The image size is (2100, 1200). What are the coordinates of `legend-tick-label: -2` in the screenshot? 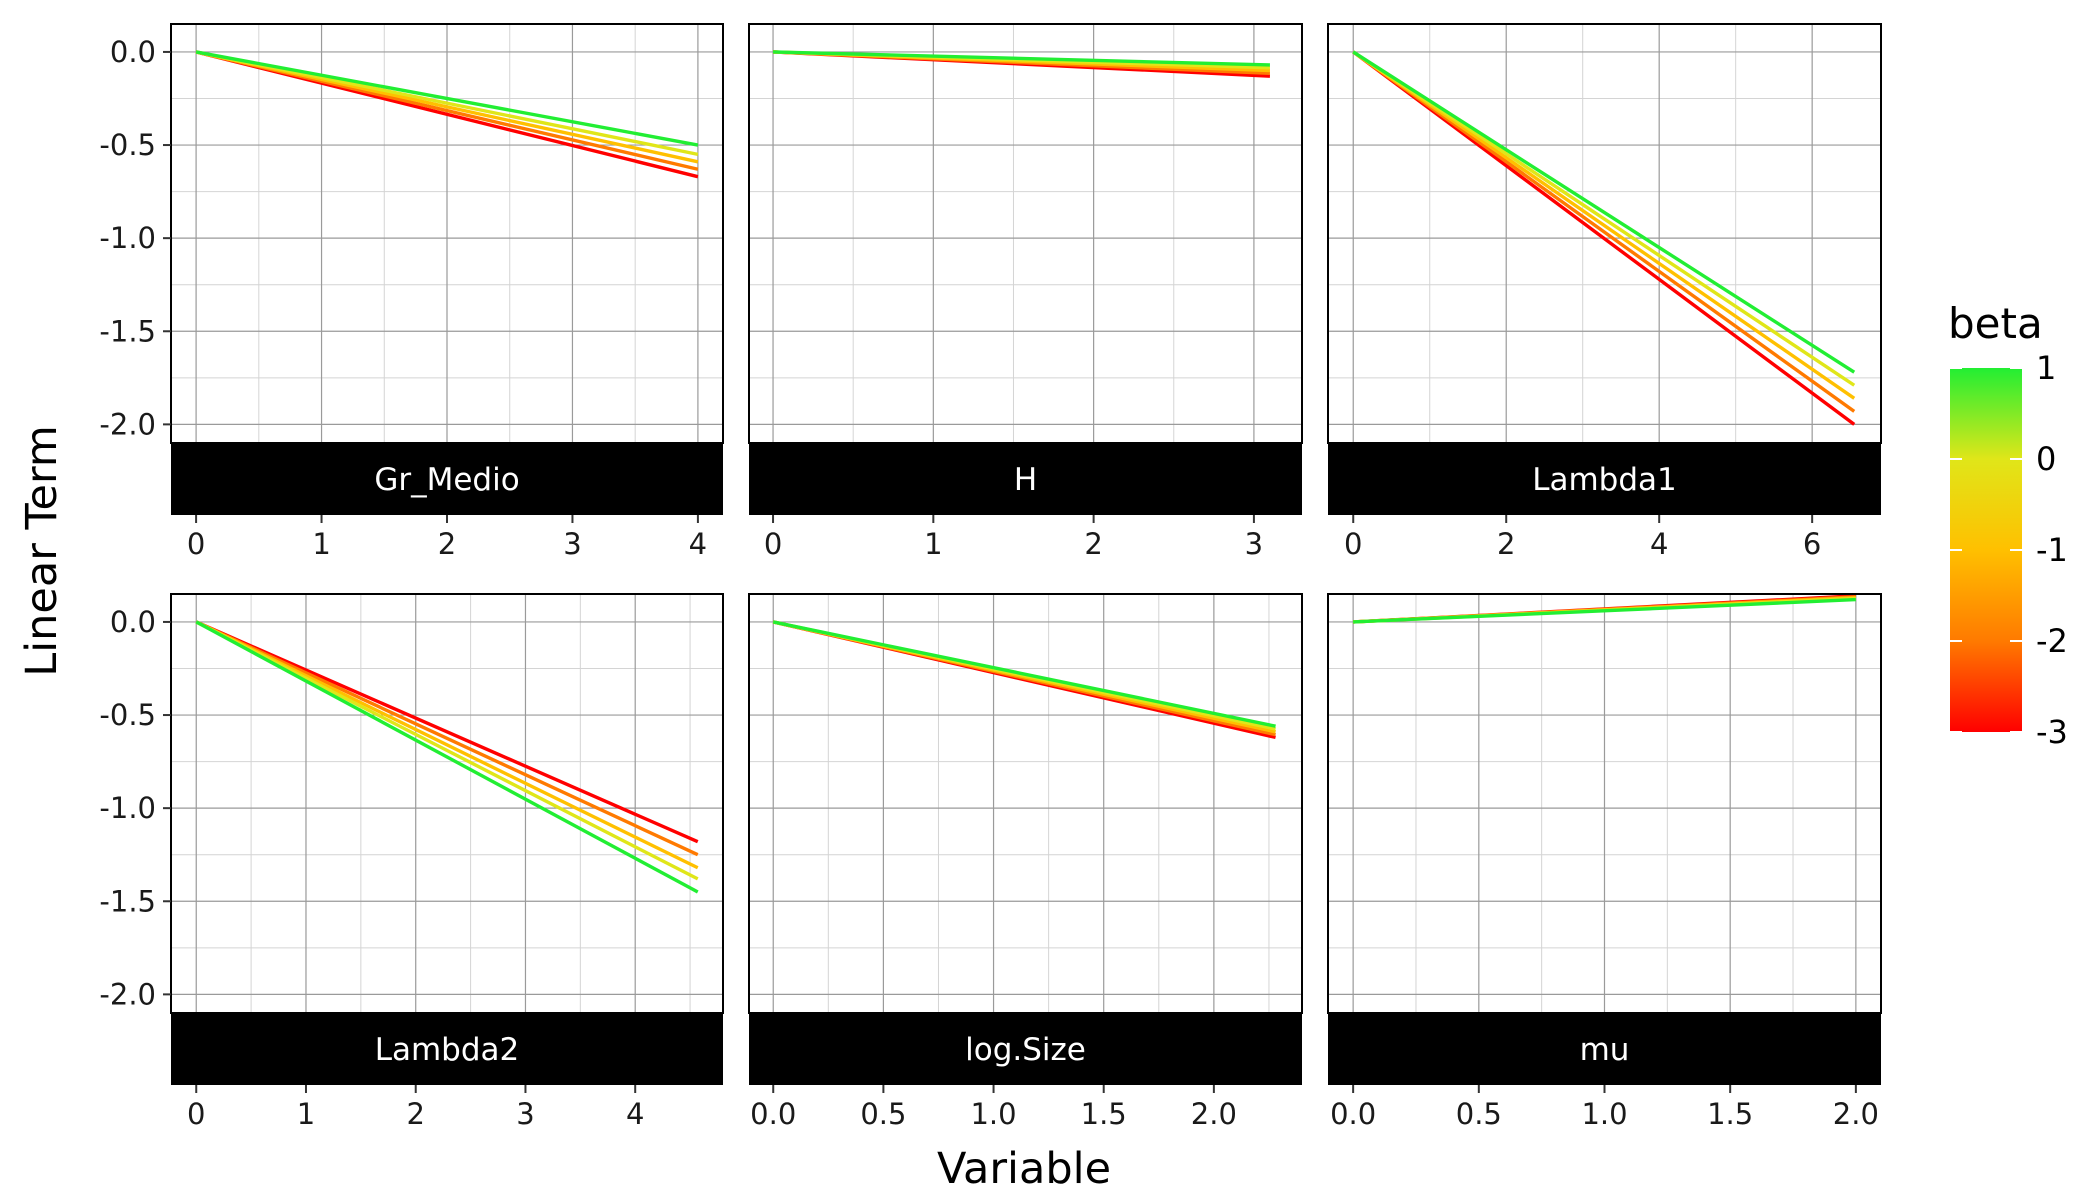 It's located at (2052, 641).